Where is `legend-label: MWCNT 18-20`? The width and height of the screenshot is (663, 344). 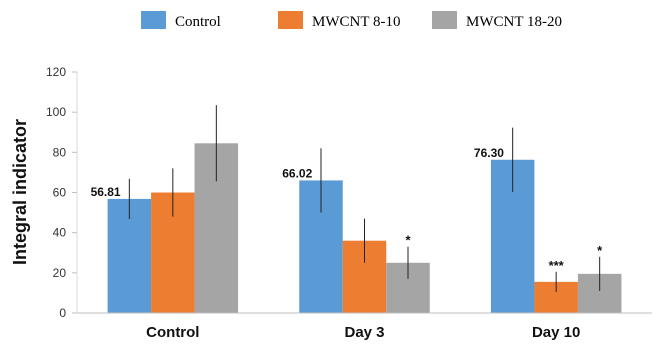 legend-label: MWCNT 18-20 is located at coordinates (514, 22).